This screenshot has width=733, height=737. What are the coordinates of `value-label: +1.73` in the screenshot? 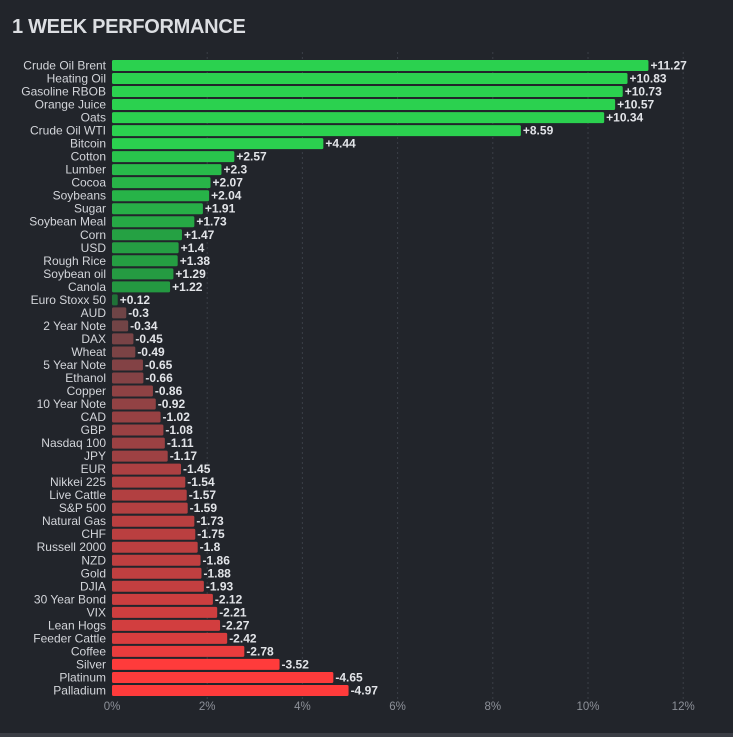 It's located at (211, 222).